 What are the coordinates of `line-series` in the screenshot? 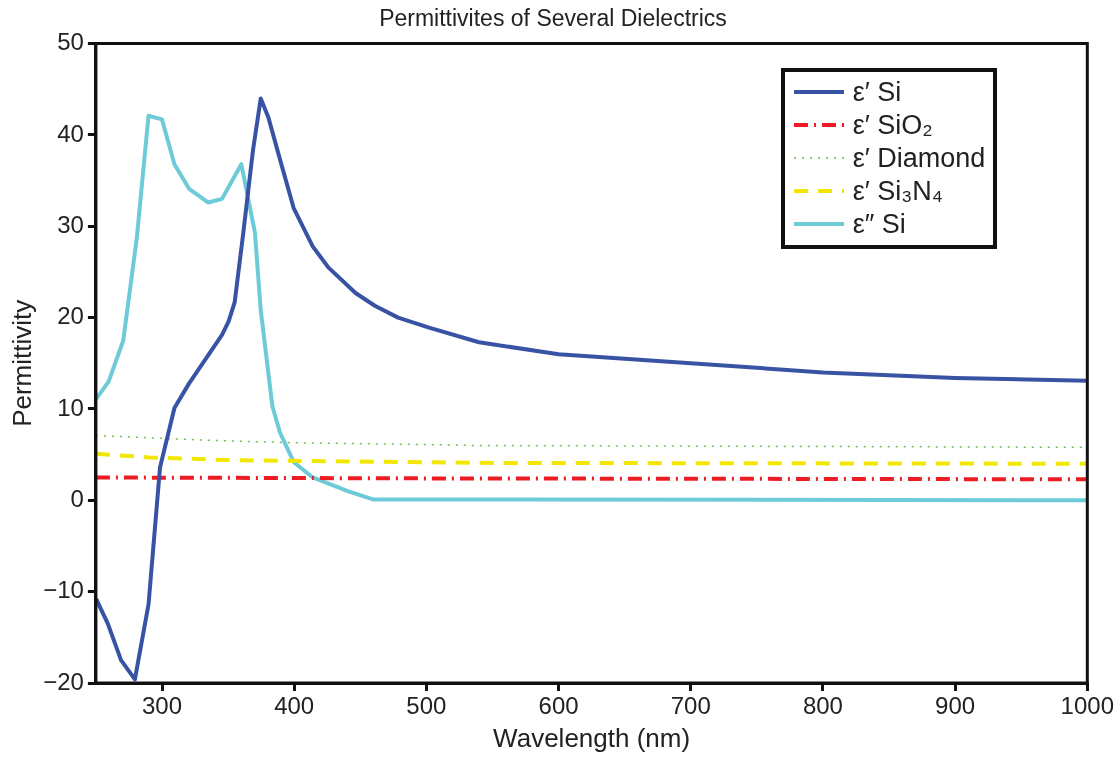 It's located at (591, 458).